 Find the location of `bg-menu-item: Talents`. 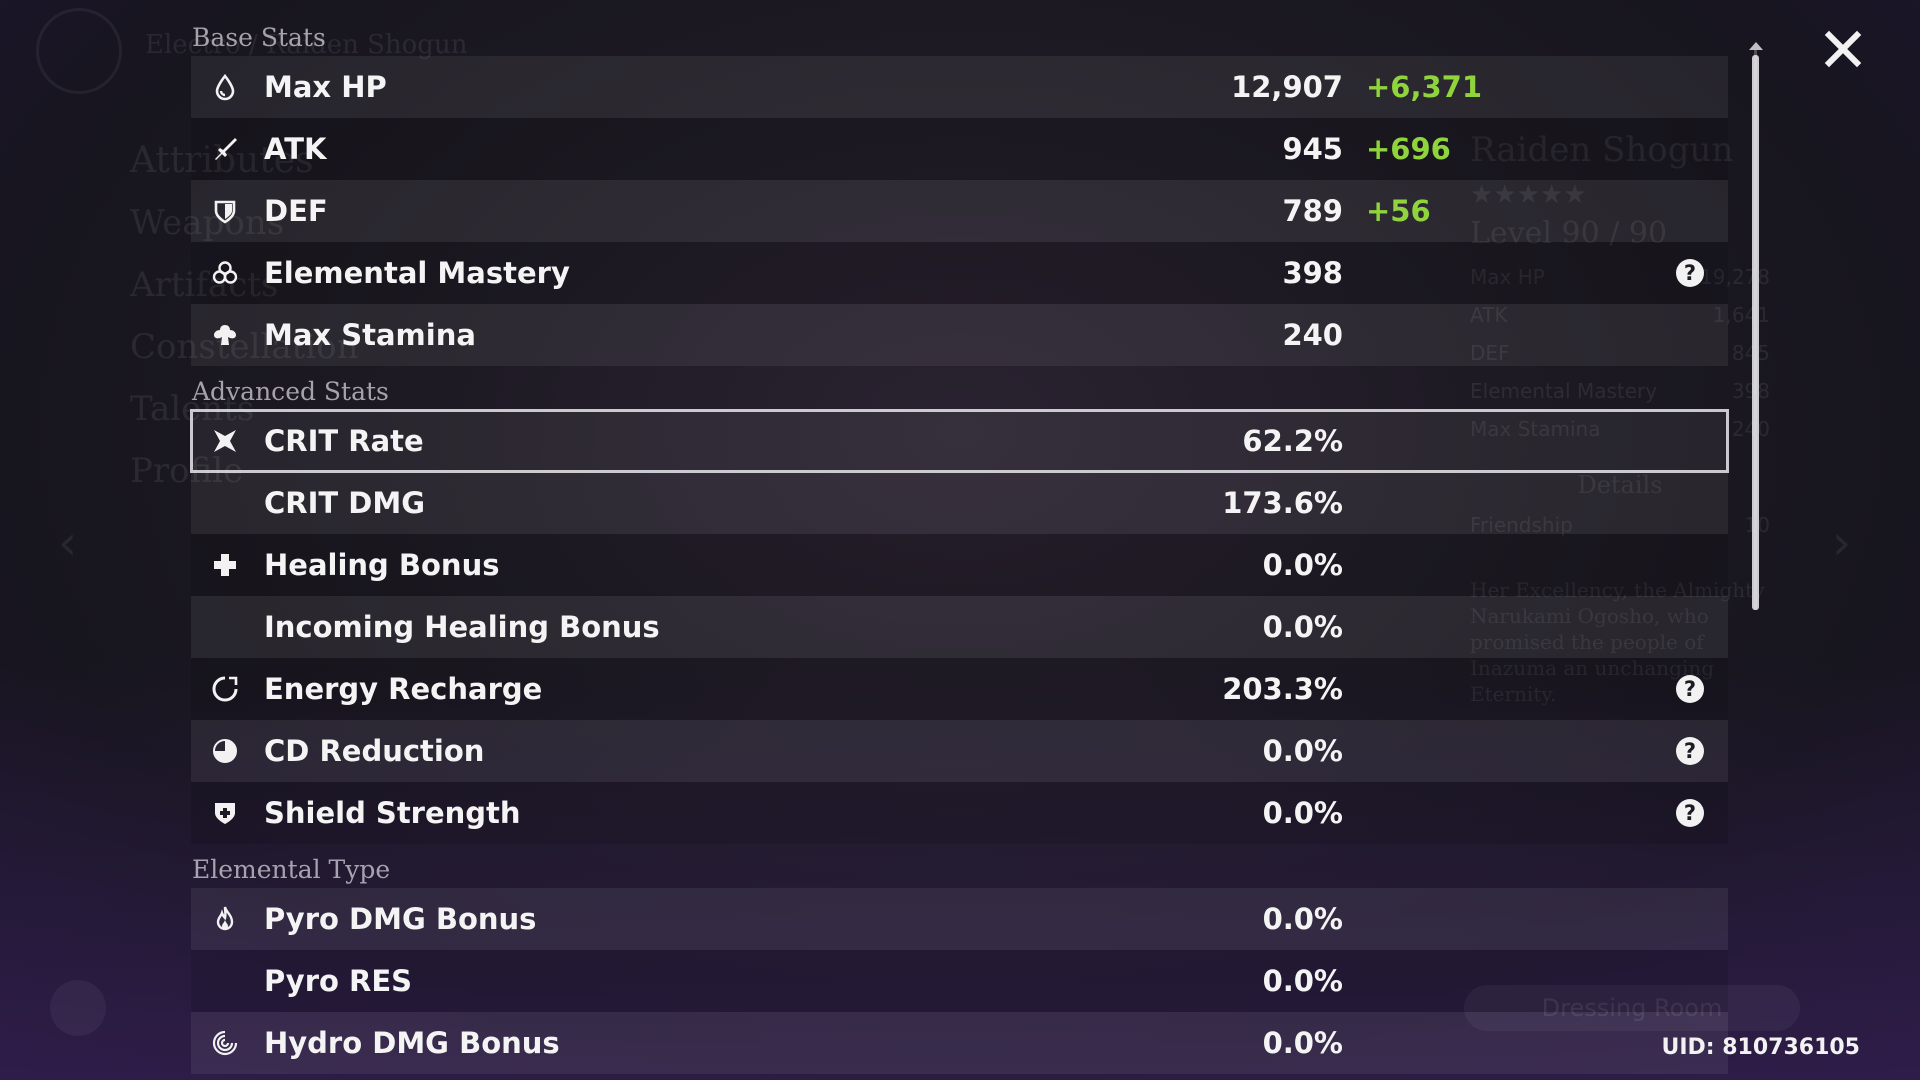

bg-menu-item: Talents is located at coordinates (192, 409).